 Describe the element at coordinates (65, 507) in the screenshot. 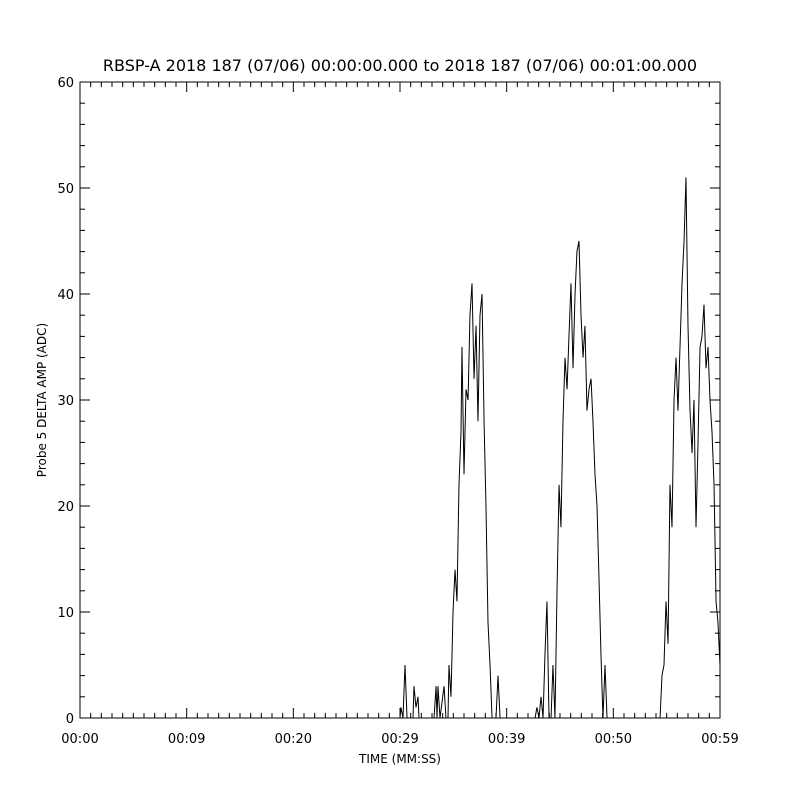

I see `y-tick-label: 20` at that location.